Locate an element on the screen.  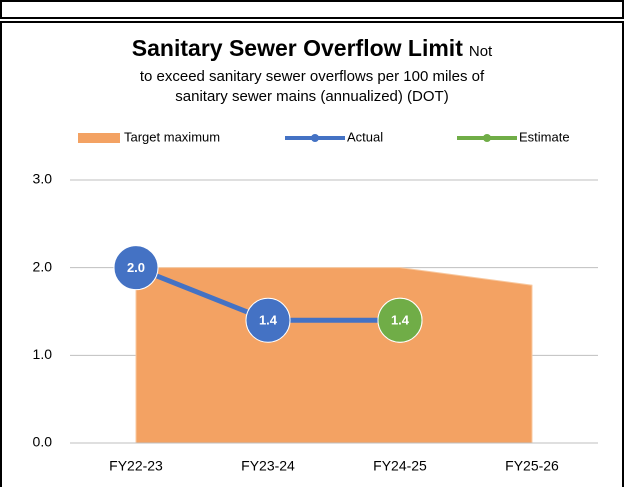
y-tick-label: 3.0 is located at coordinates (43, 179).